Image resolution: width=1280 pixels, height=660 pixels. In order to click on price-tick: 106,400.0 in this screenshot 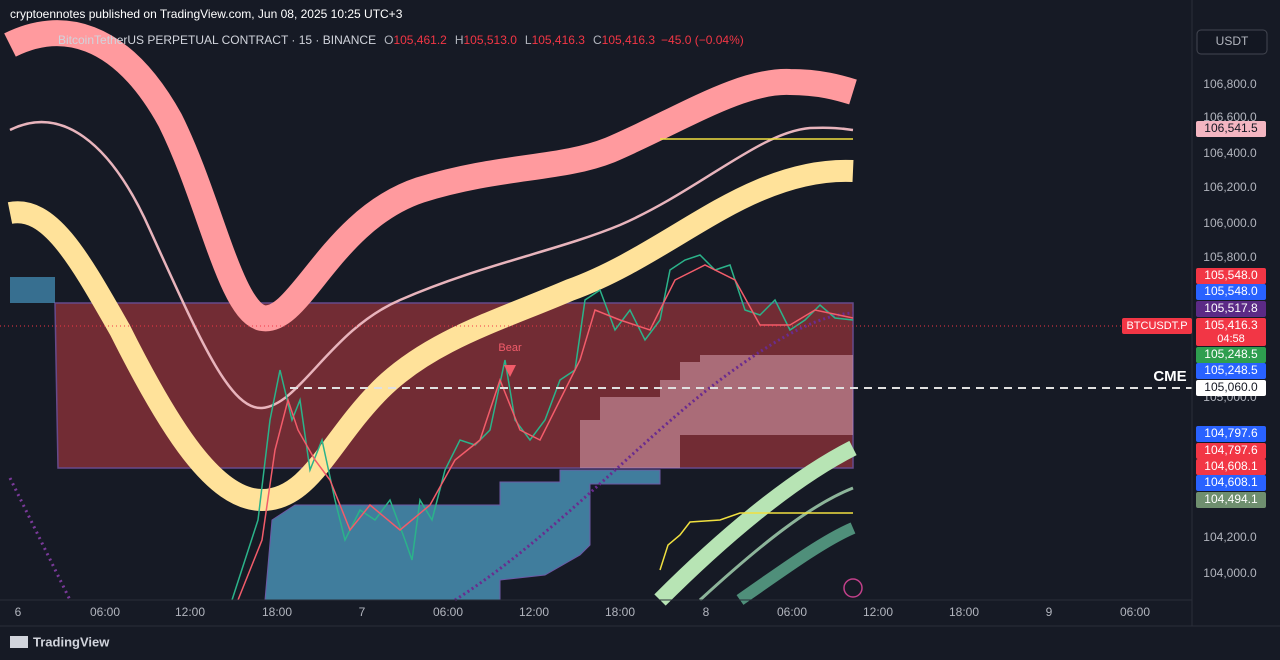, I will do `click(1230, 153)`.